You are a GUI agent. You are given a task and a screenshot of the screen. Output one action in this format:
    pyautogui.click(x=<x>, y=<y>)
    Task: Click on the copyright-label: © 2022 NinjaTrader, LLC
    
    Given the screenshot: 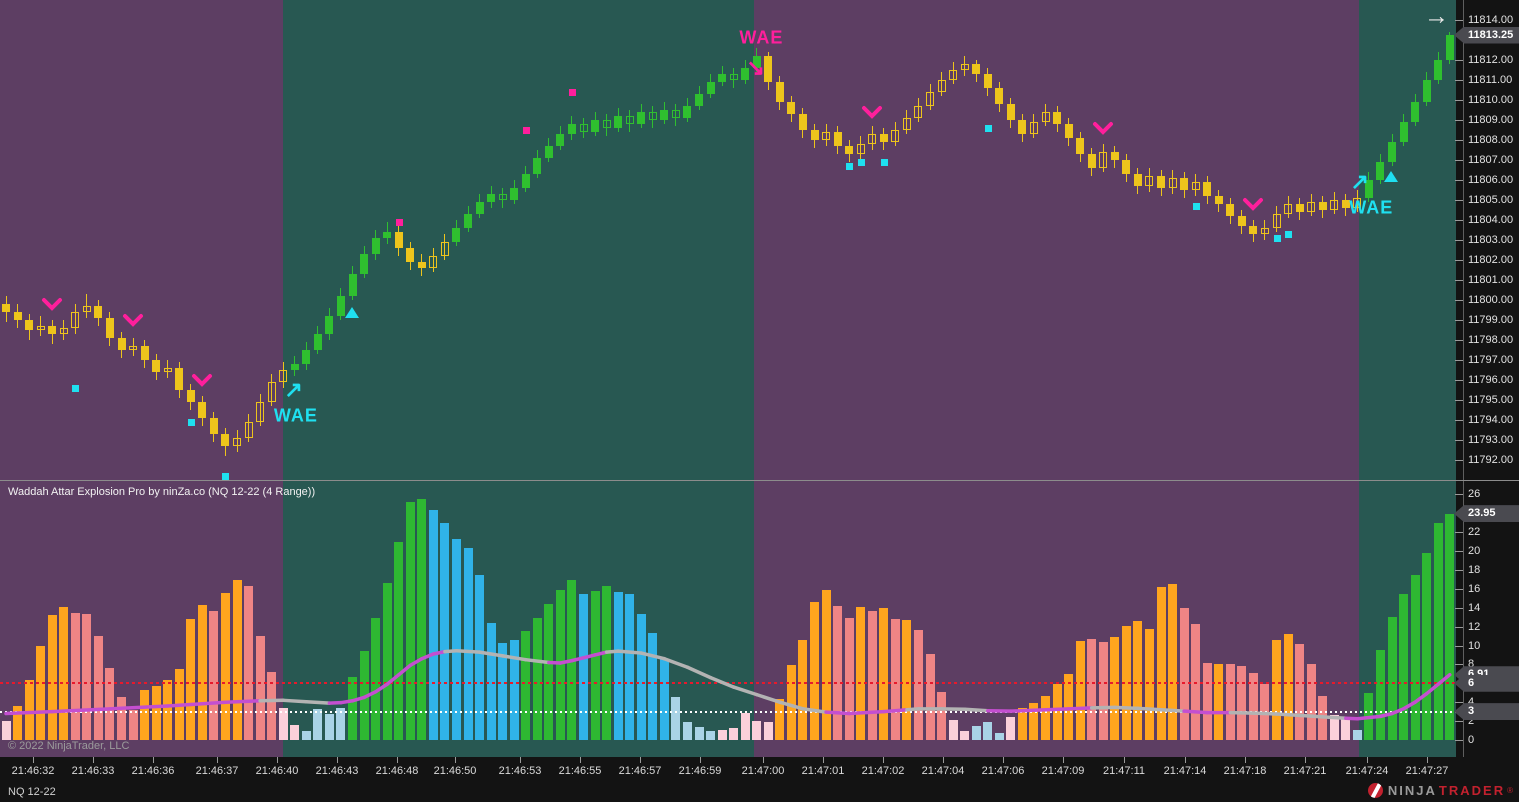 What is the action you would take?
    pyautogui.click(x=69, y=746)
    